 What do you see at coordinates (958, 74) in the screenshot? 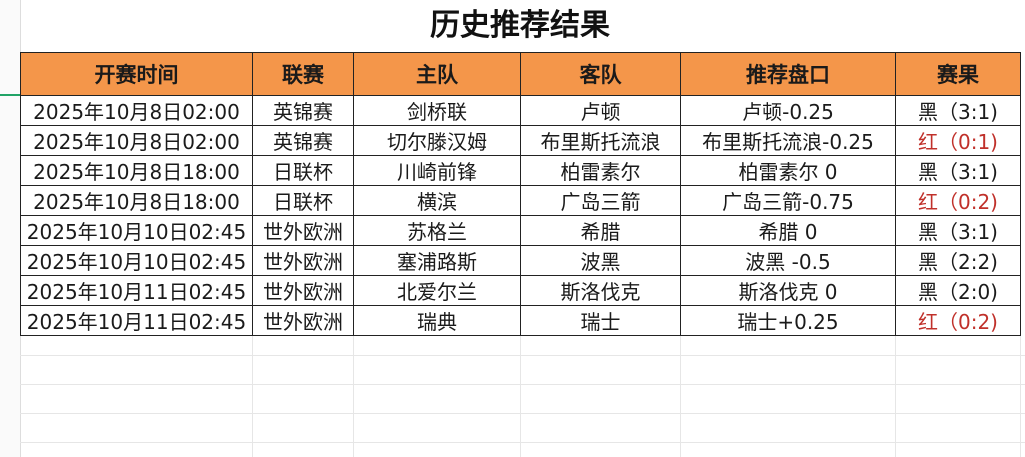
I see `header-cell: 赛果` at bounding box center [958, 74].